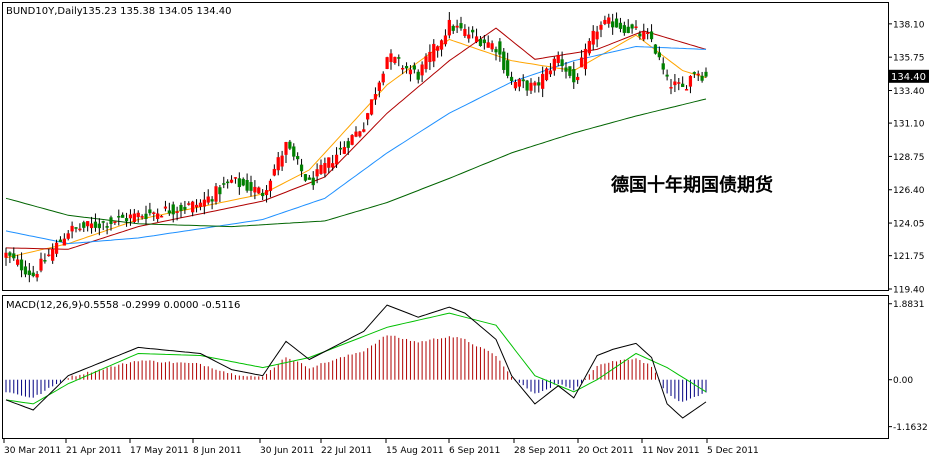 Image resolution: width=931 pixels, height=461 pixels. What do you see at coordinates (903, 381) in the screenshot?
I see `macd-tick-label: 0.00` at bounding box center [903, 381].